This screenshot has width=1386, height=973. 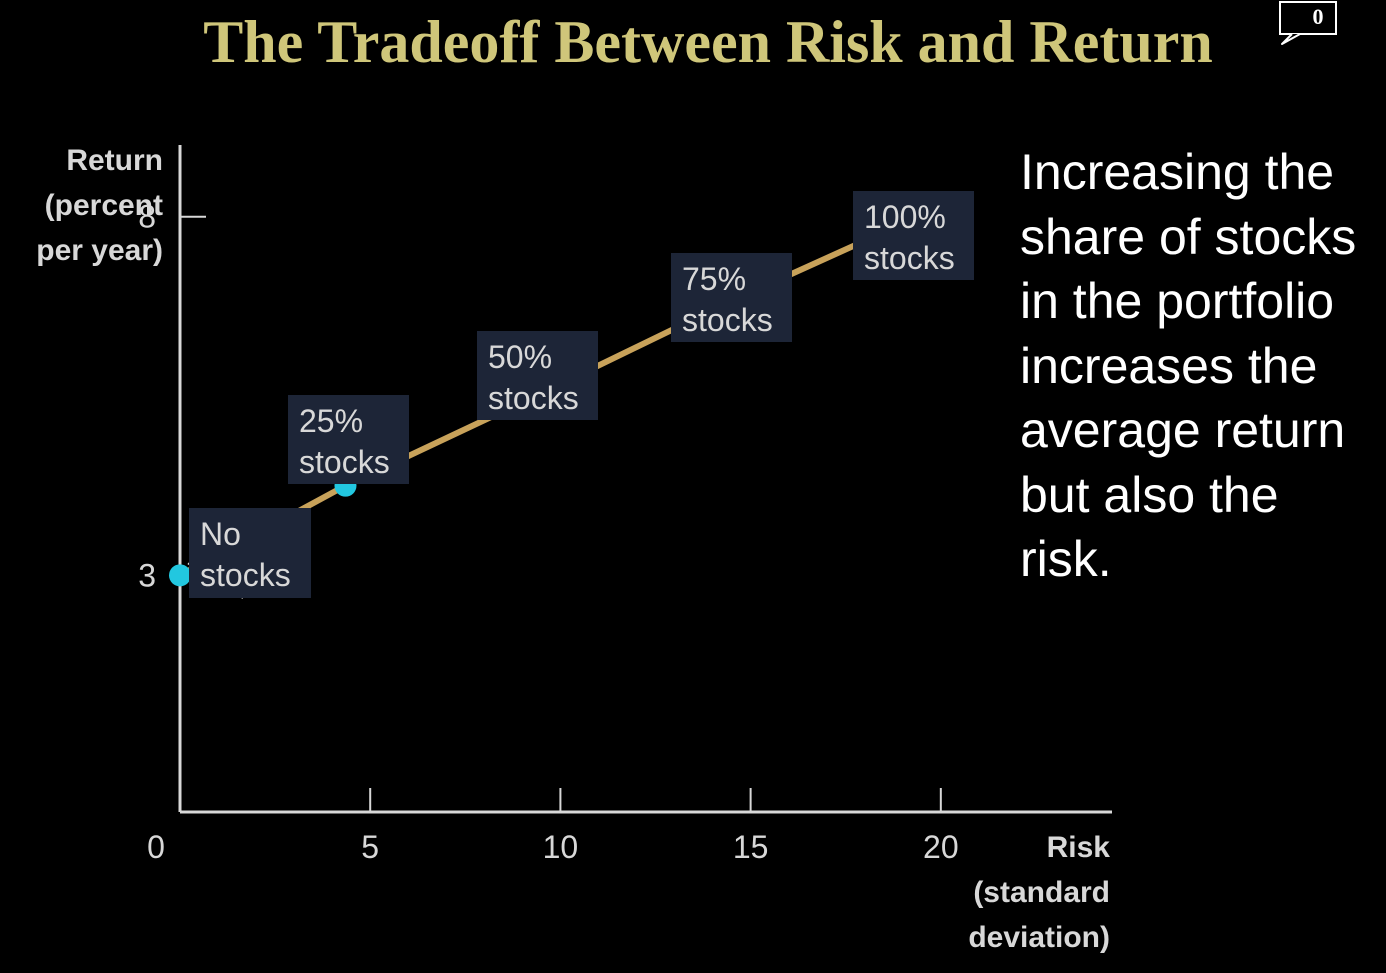 What do you see at coordinates (331, 421) in the screenshot?
I see `point-label-text: 25%` at bounding box center [331, 421].